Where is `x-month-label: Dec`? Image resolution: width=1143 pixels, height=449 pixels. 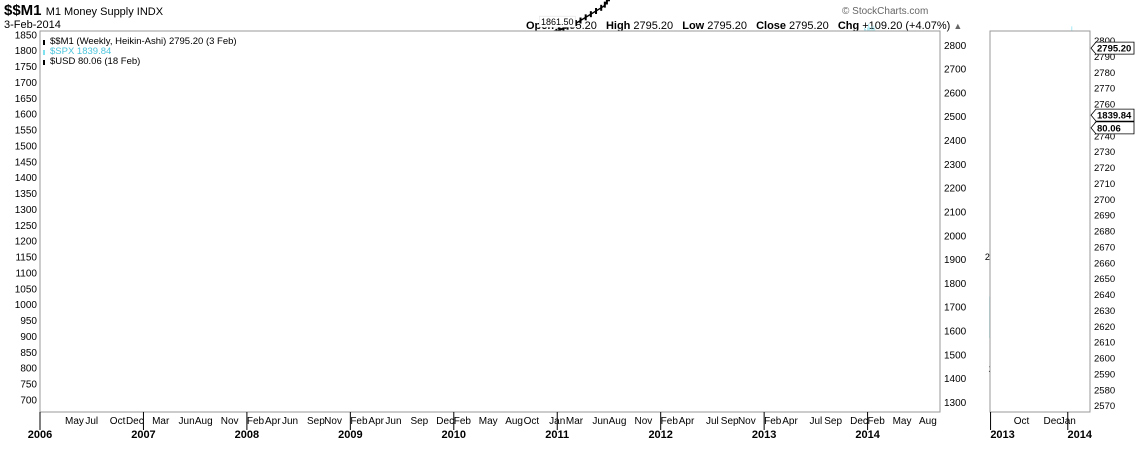 x-month-label: Dec is located at coordinates (859, 421).